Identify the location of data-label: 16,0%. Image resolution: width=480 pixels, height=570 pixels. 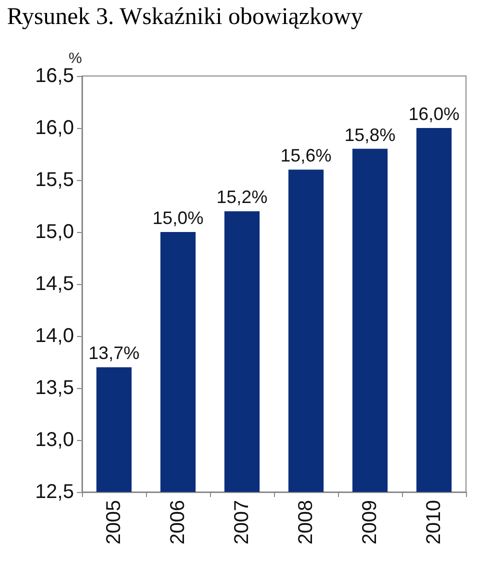
(434, 114).